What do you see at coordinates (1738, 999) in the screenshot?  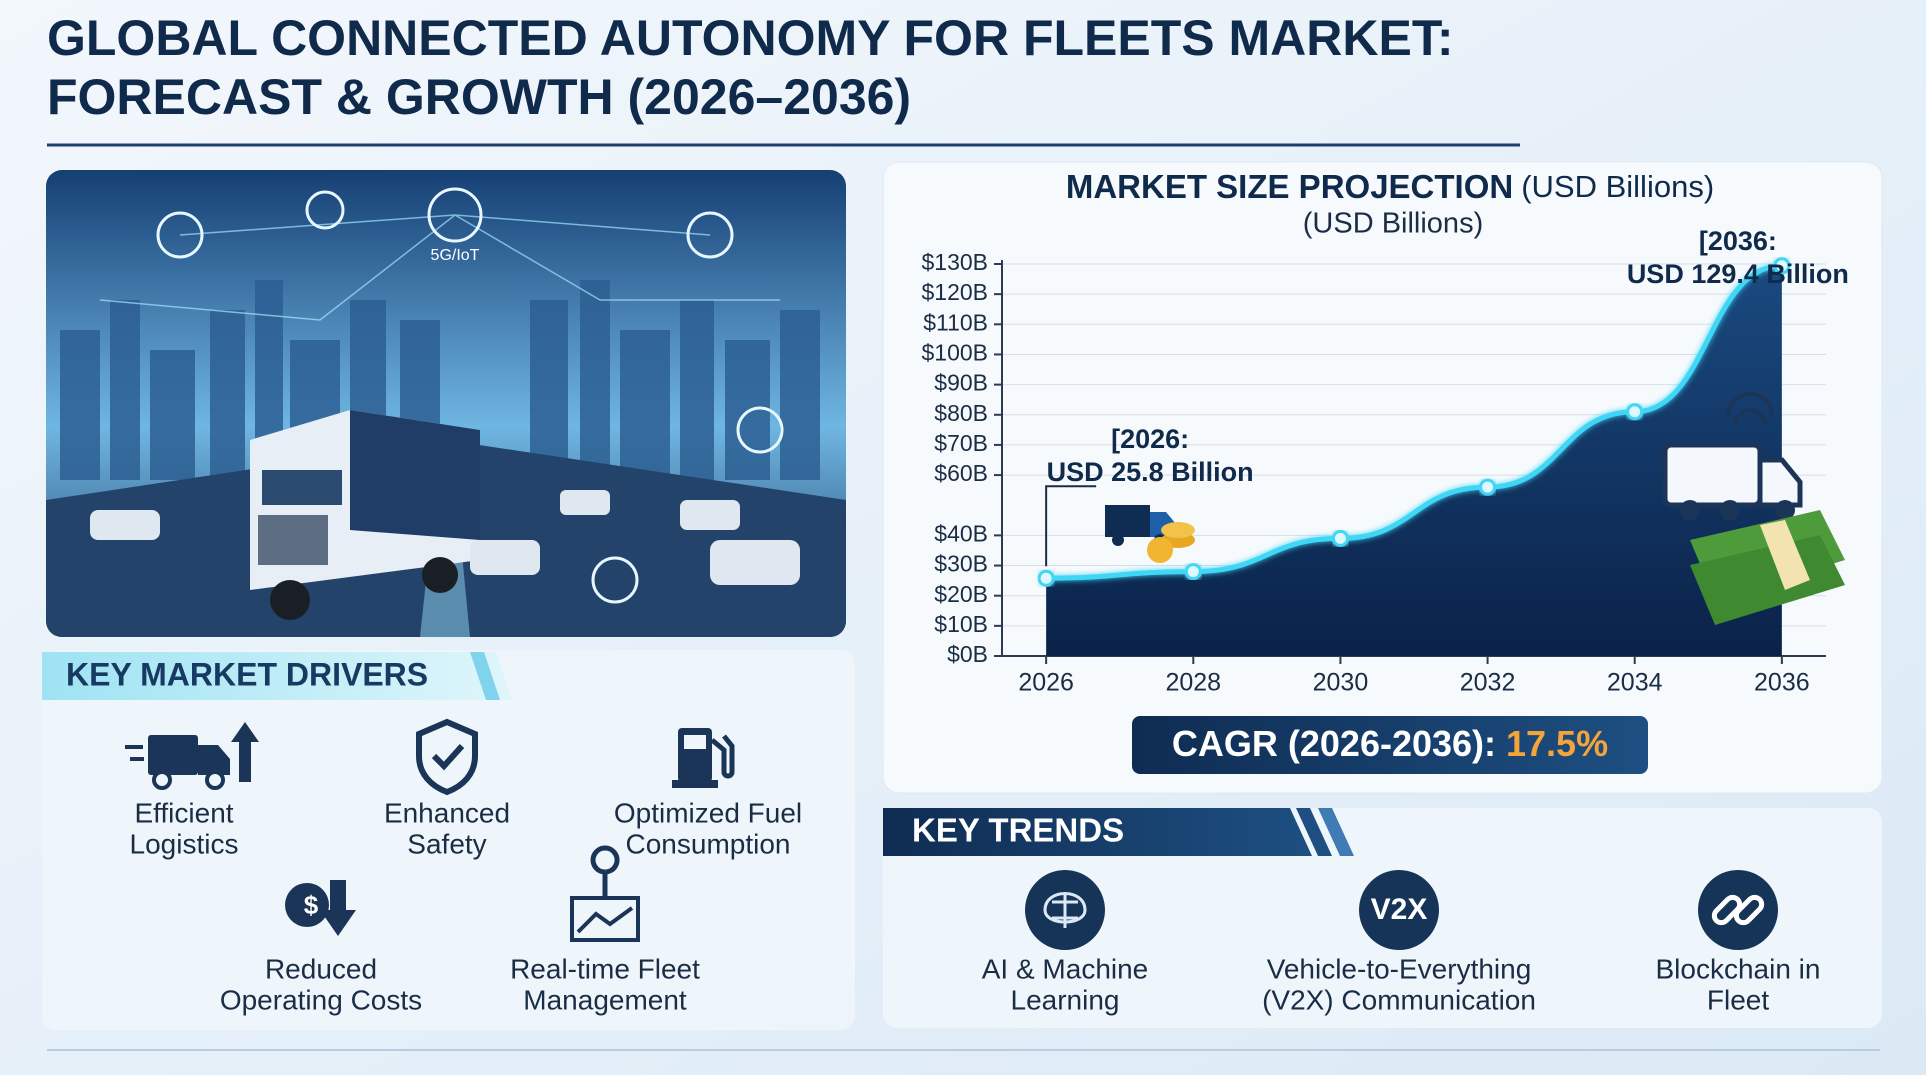 I see `trend-label: Fleet` at bounding box center [1738, 999].